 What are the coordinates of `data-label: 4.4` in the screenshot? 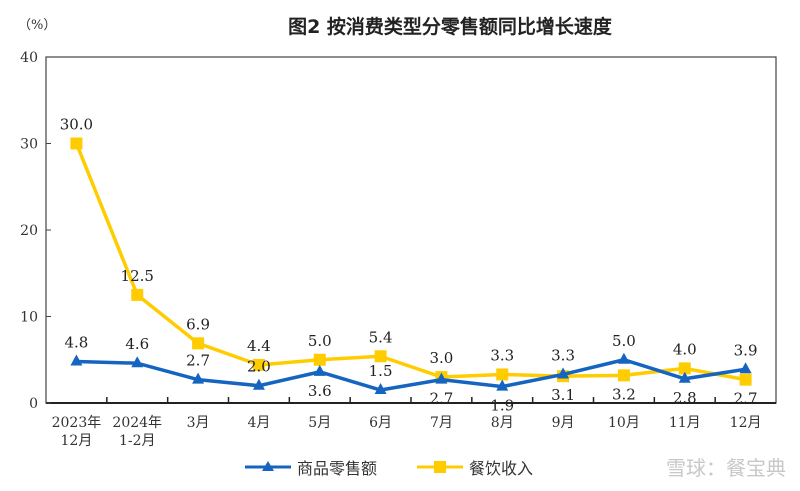 It's located at (259, 346).